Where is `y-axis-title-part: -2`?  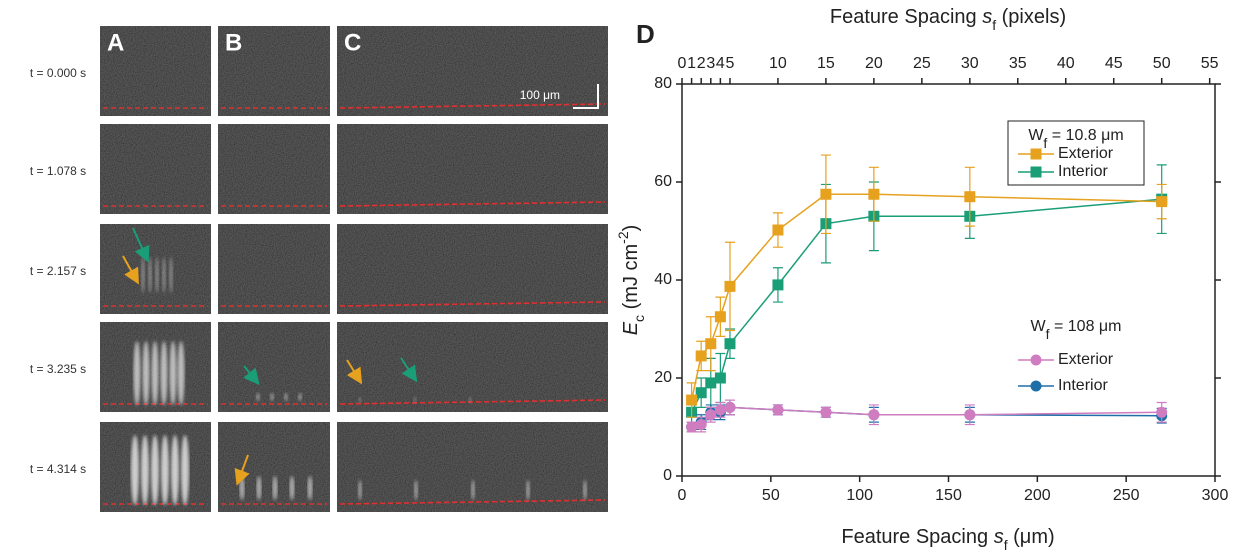 y-axis-title-part: -2 is located at coordinates (623, 237).